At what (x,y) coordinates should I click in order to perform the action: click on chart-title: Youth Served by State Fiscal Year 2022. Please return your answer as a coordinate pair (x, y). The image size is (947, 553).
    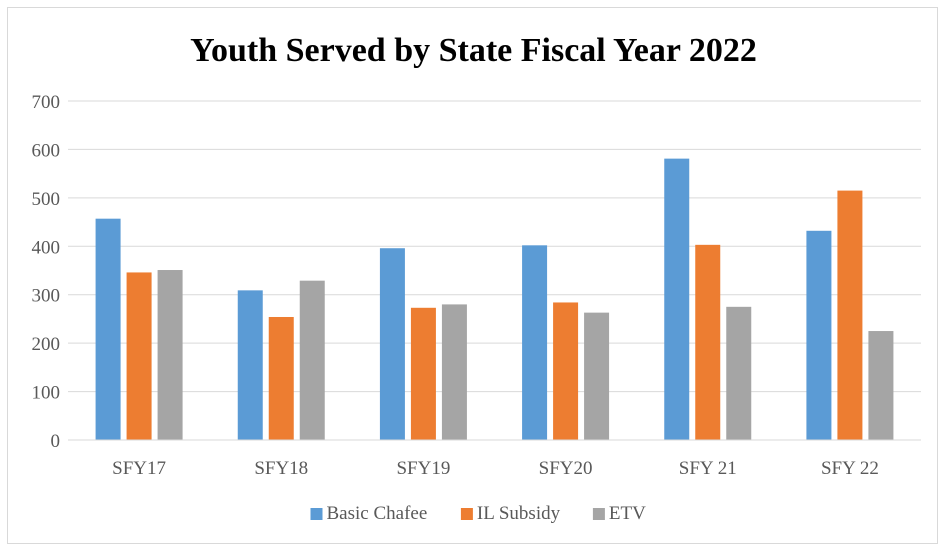
    Looking at the image, I should click on (473, 50).